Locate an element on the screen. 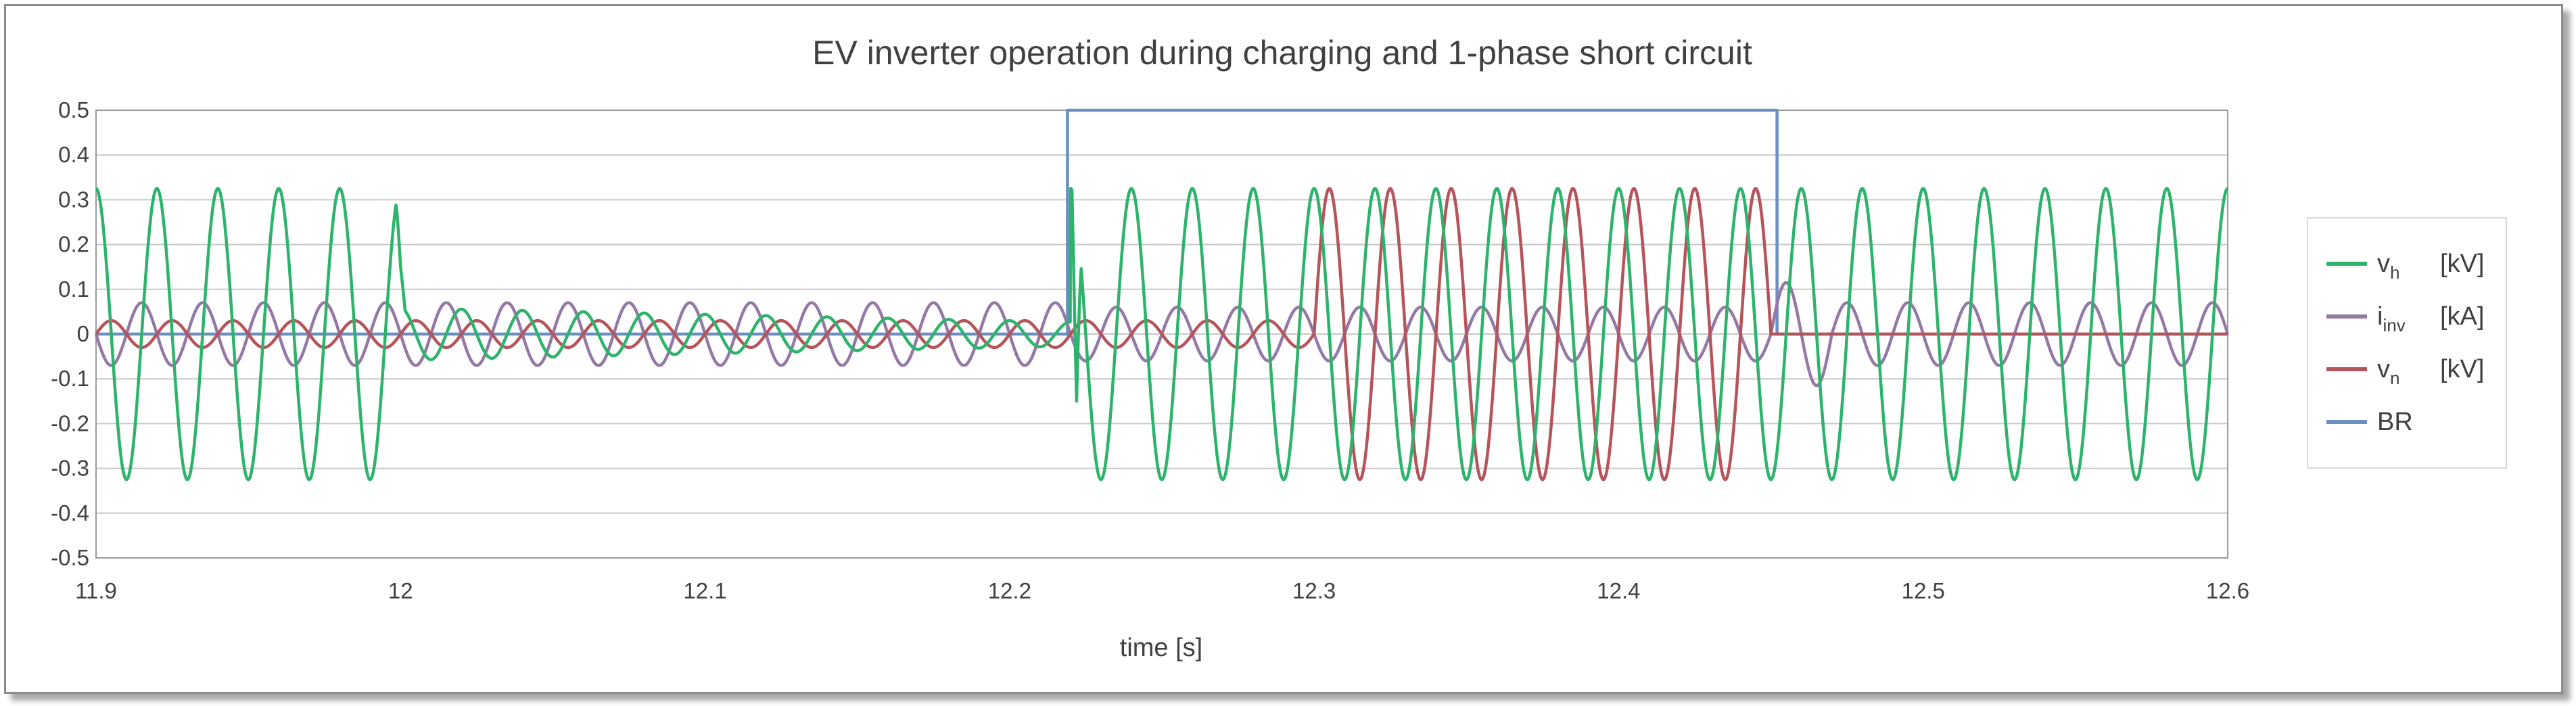  legend-label: vh is located at coordinates (2388, 266).